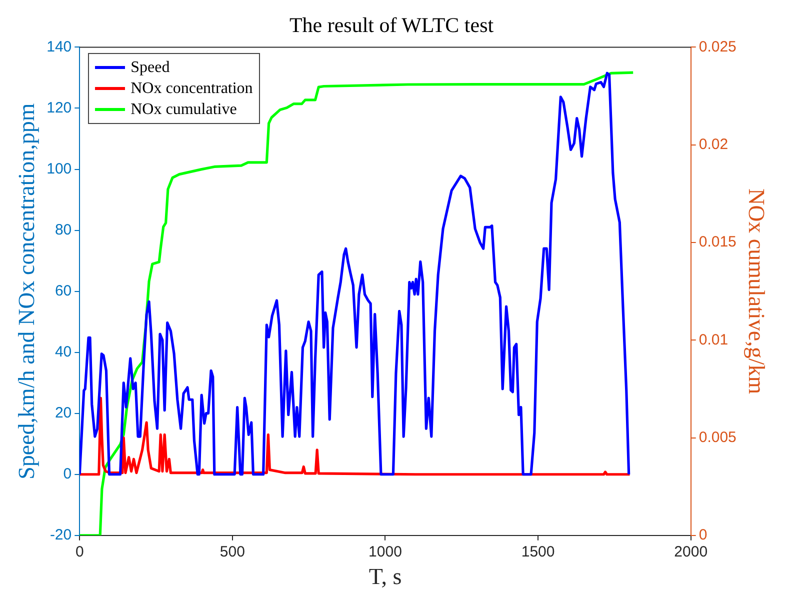 The width and height of the screenshot is (787, 604). What do you see at coordinates (59, 107) in the screenshot?
I see `y-tick-label: 120` at bounding box center [59, 107].